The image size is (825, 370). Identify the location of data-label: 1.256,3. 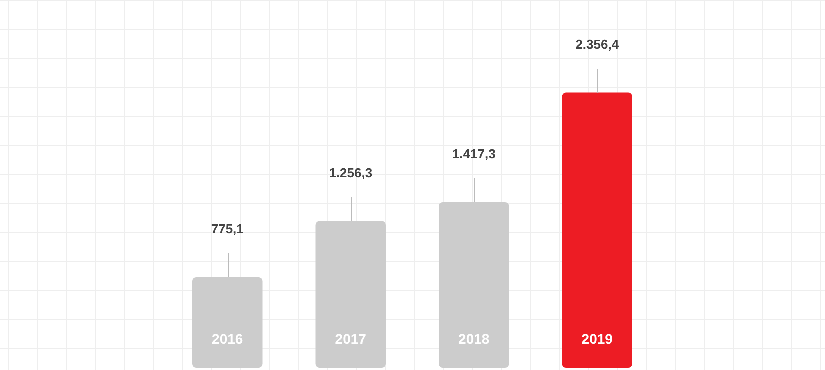
(351, 172).